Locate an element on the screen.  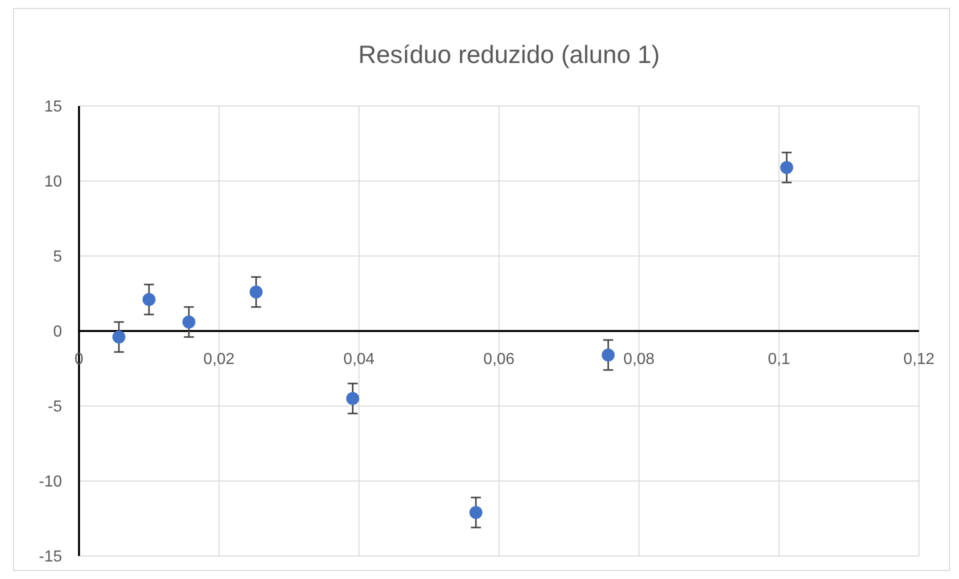
y-tick-label: -10 is located at coordinates (50, 482).